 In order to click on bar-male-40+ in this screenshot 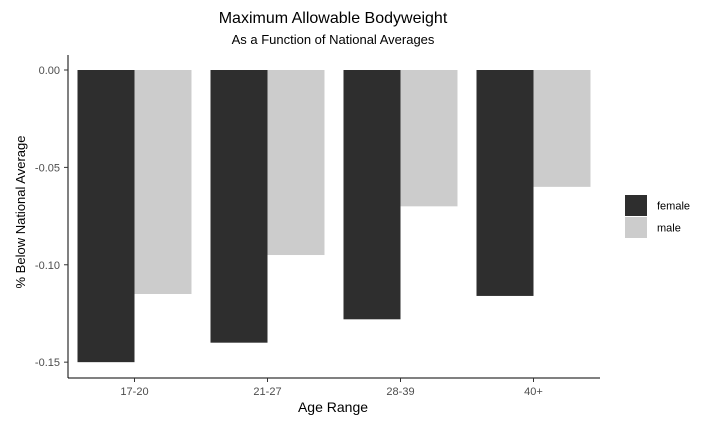, I will do `click(562, 128)`.